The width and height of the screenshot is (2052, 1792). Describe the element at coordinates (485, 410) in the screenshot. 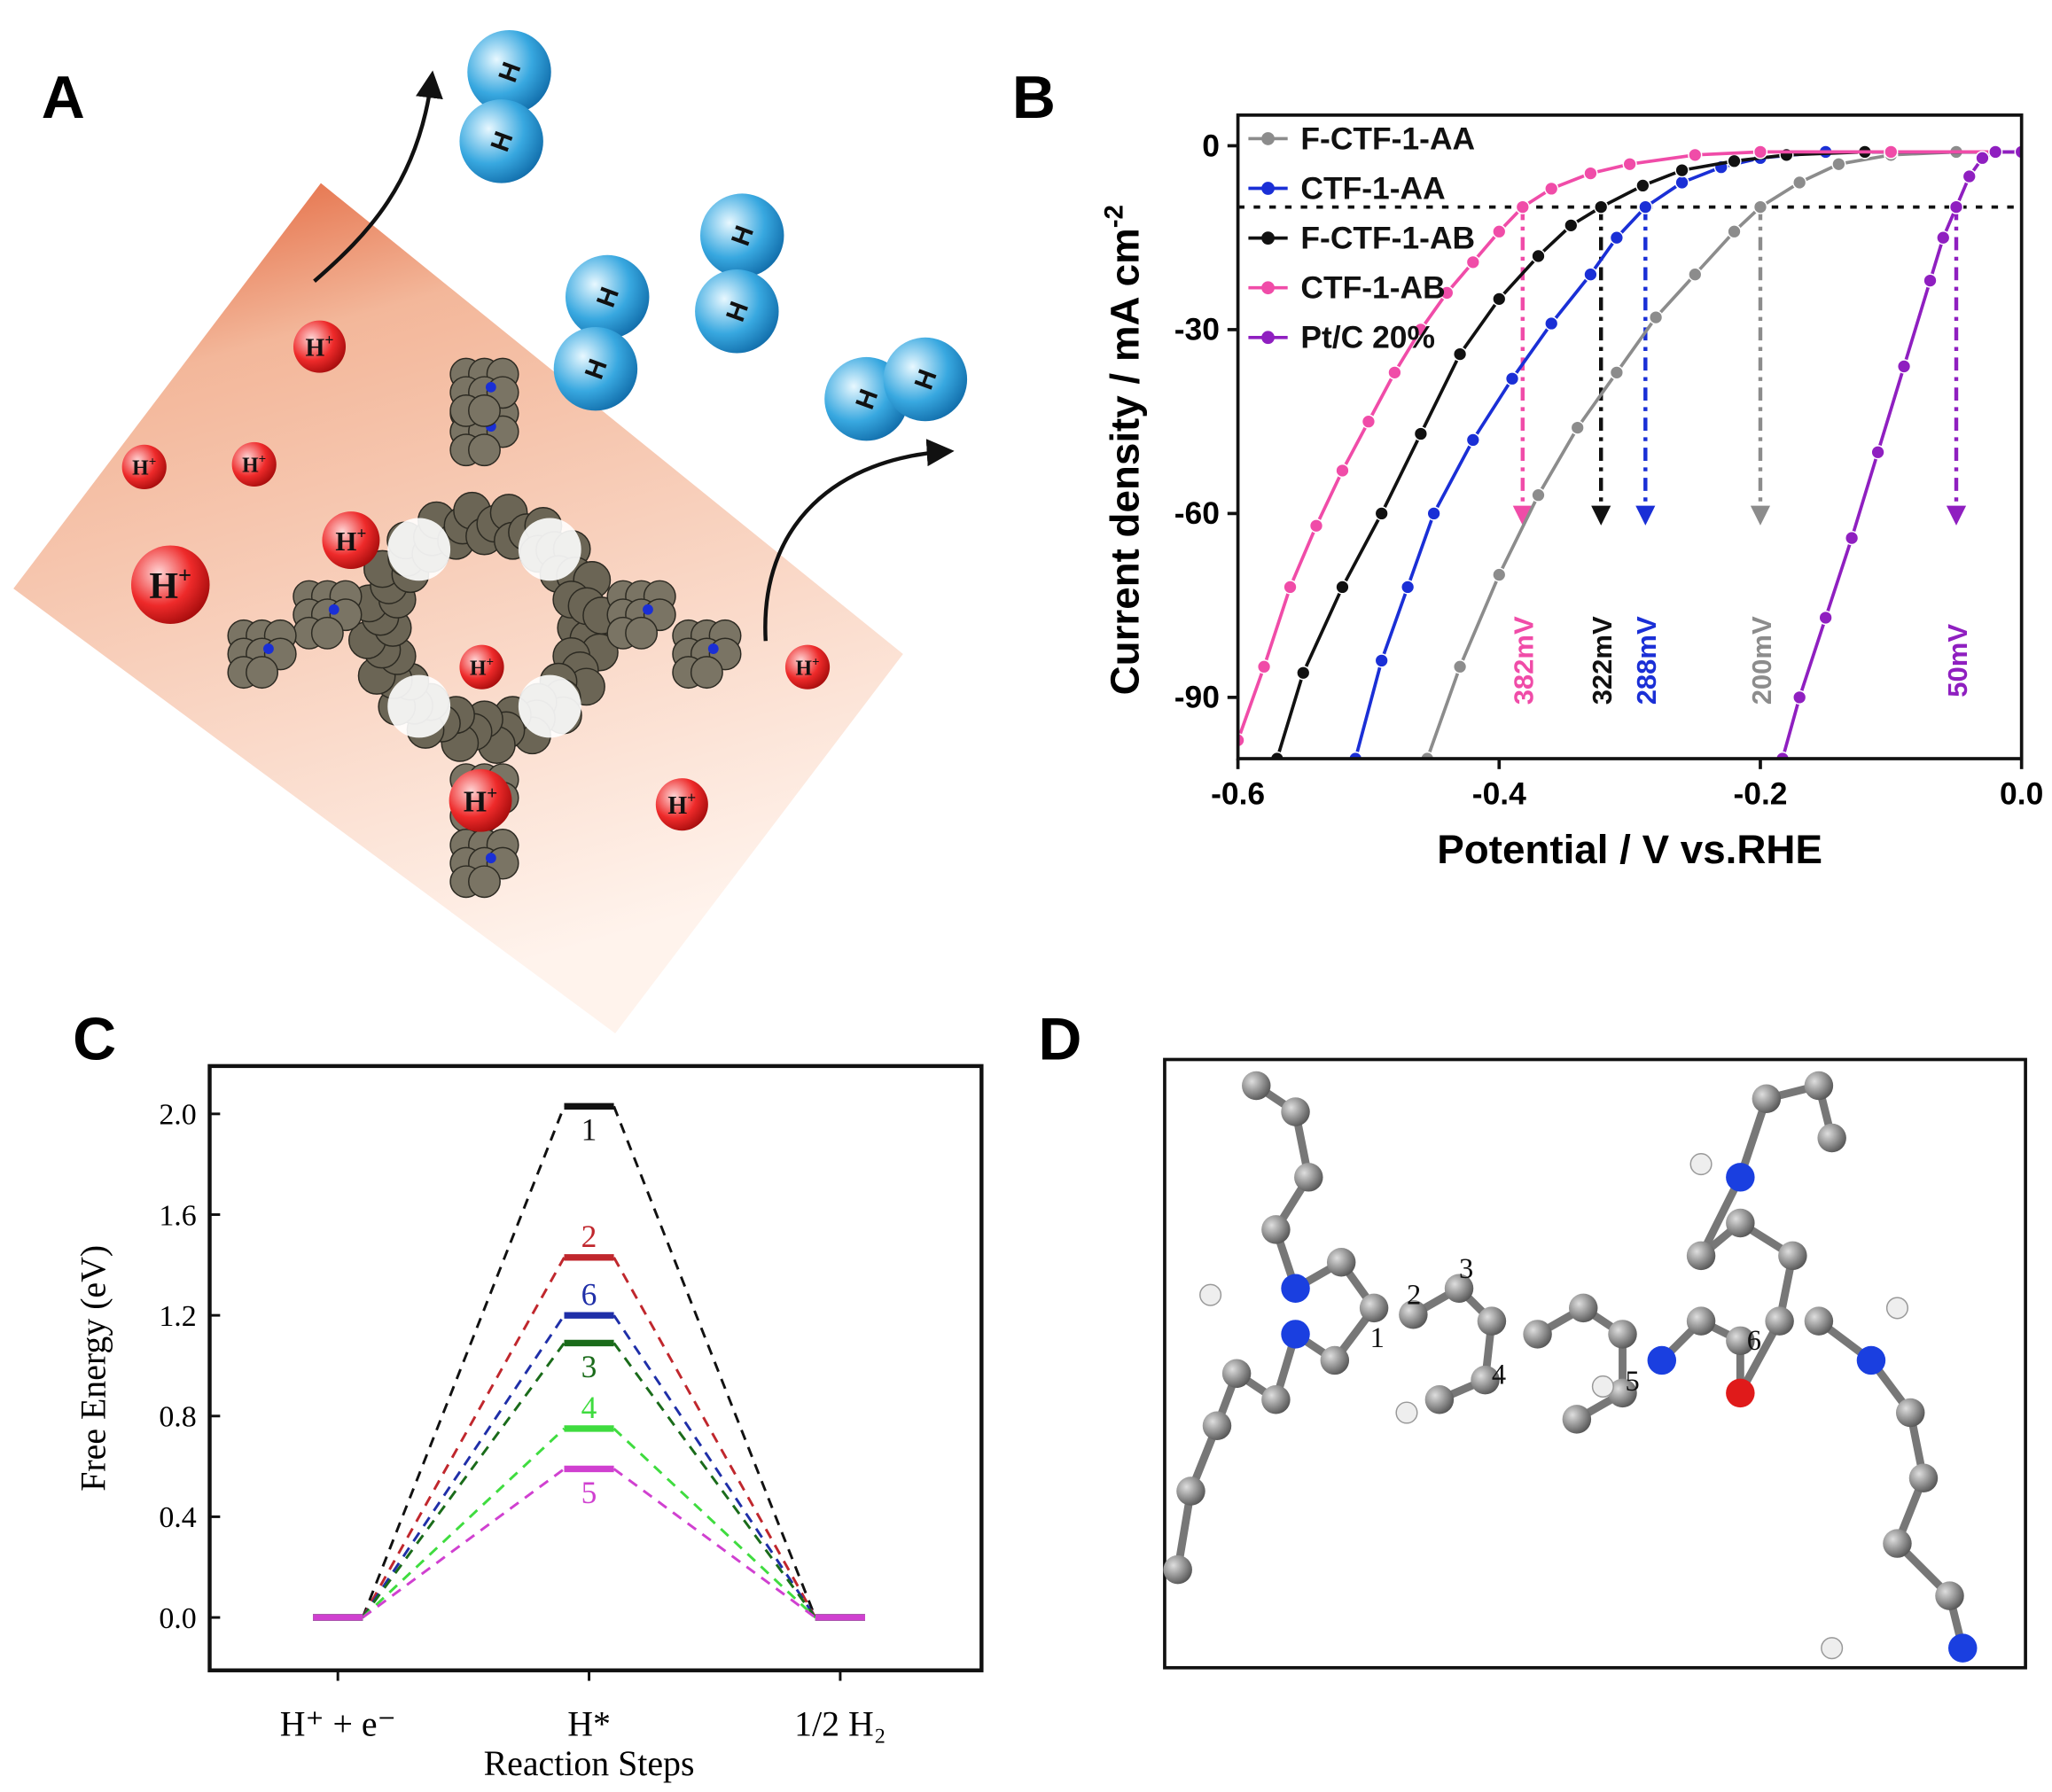

I see `framework-atom` at that location.